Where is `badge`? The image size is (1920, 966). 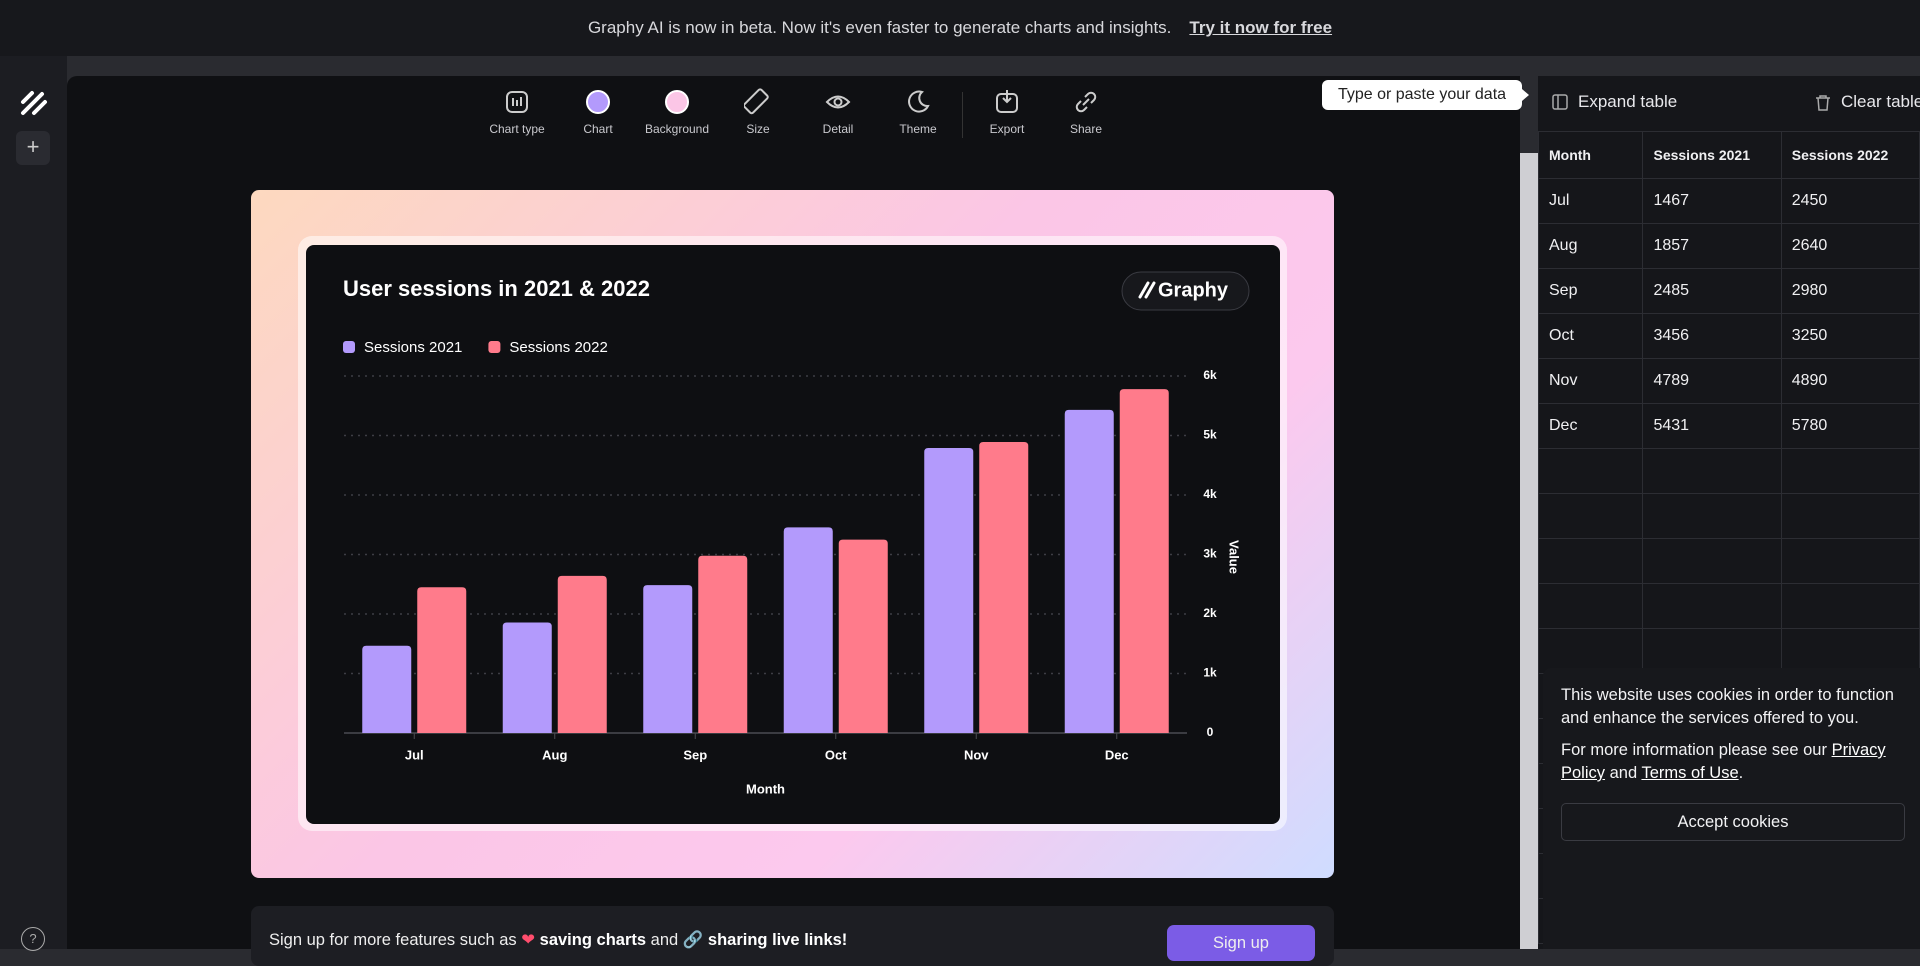
badge is located at coordinates (1185, 291).